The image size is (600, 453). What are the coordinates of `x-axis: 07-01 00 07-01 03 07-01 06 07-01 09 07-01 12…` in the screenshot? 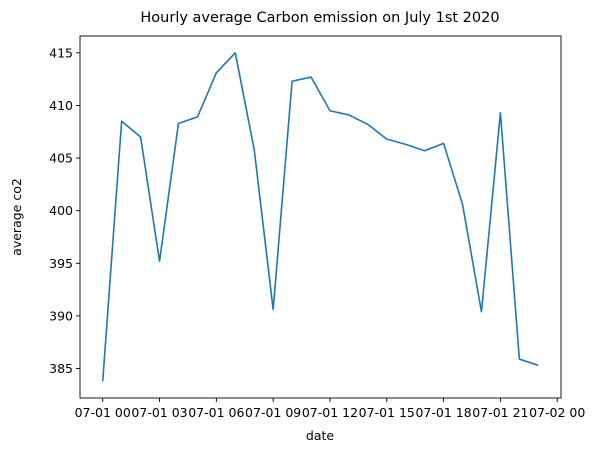 It's located at (330, 409).